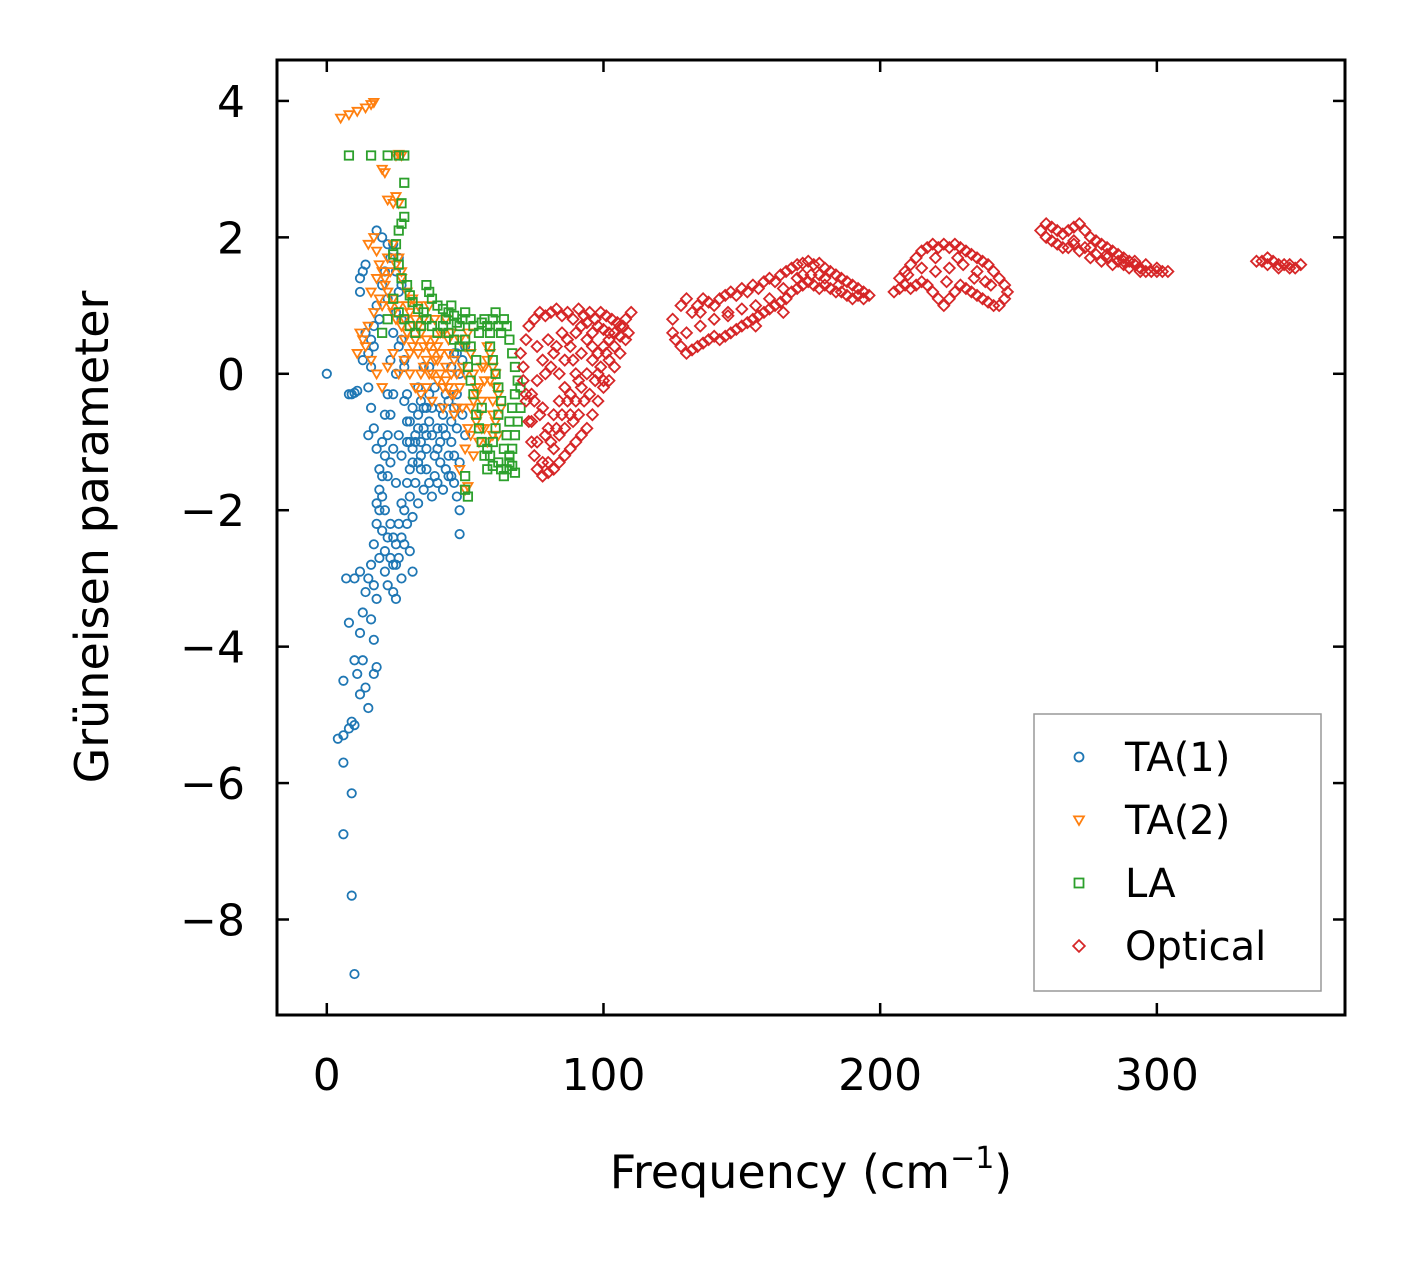  I want to click on legend-label-ta-1: TA(1), so click(1177, 758).